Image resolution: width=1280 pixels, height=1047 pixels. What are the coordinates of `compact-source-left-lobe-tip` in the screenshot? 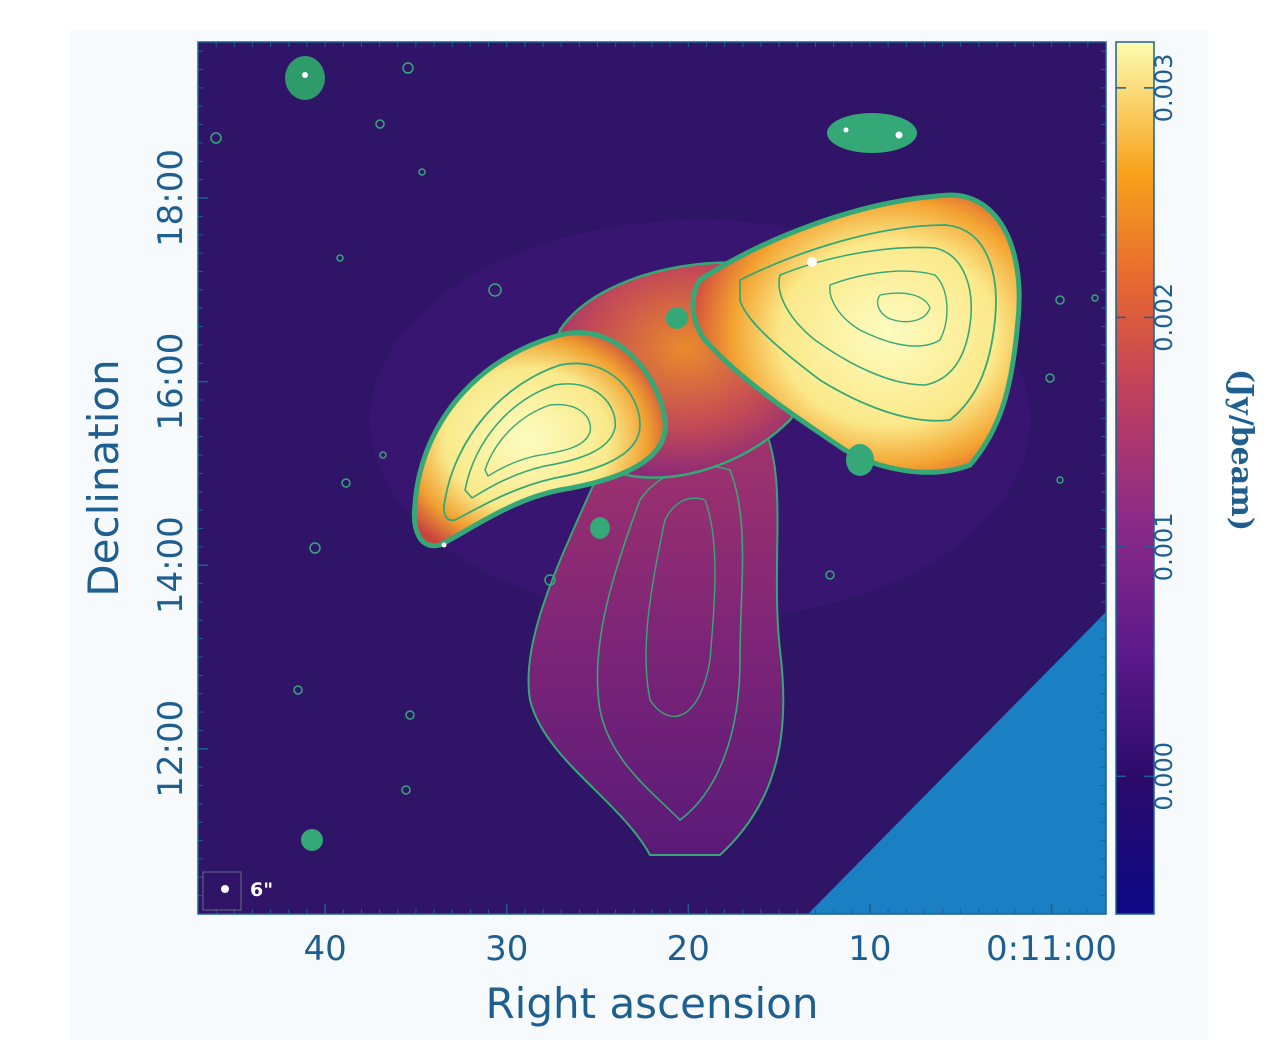 It's located at (444, 545).